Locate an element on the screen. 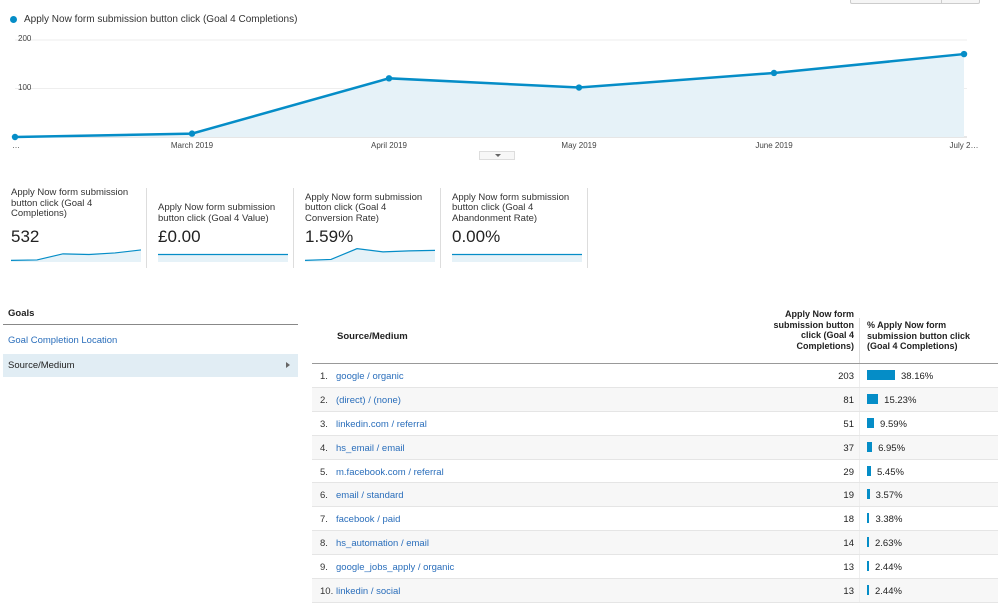 This screenshot has width=1000, height=605. source-medium-link: email / standard is located at coordinates (370, 496).